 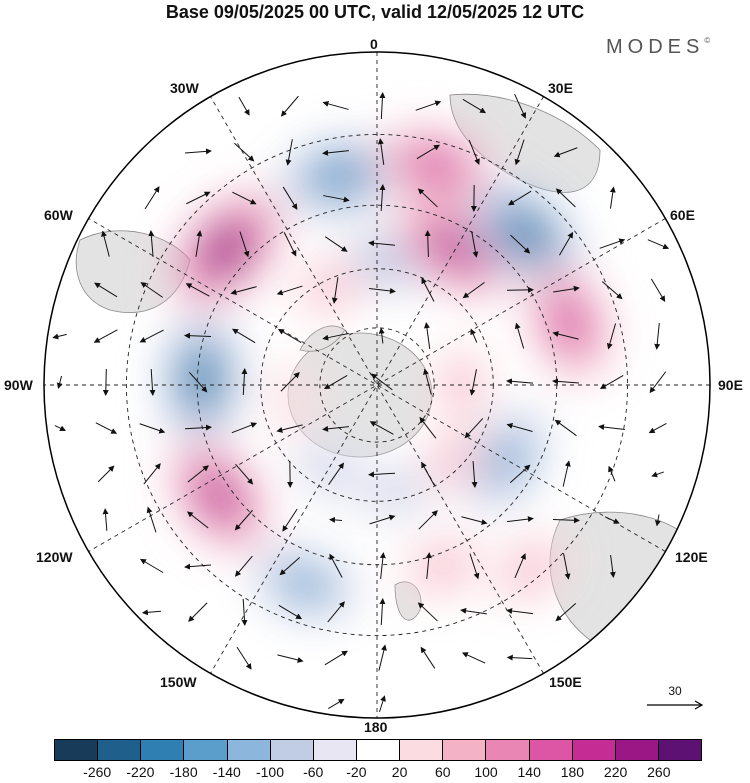 What do you see at coordinates (675, 699) in the screenshot?
I see `wind-reference-vector: 30` at bounding box center [675, 699].